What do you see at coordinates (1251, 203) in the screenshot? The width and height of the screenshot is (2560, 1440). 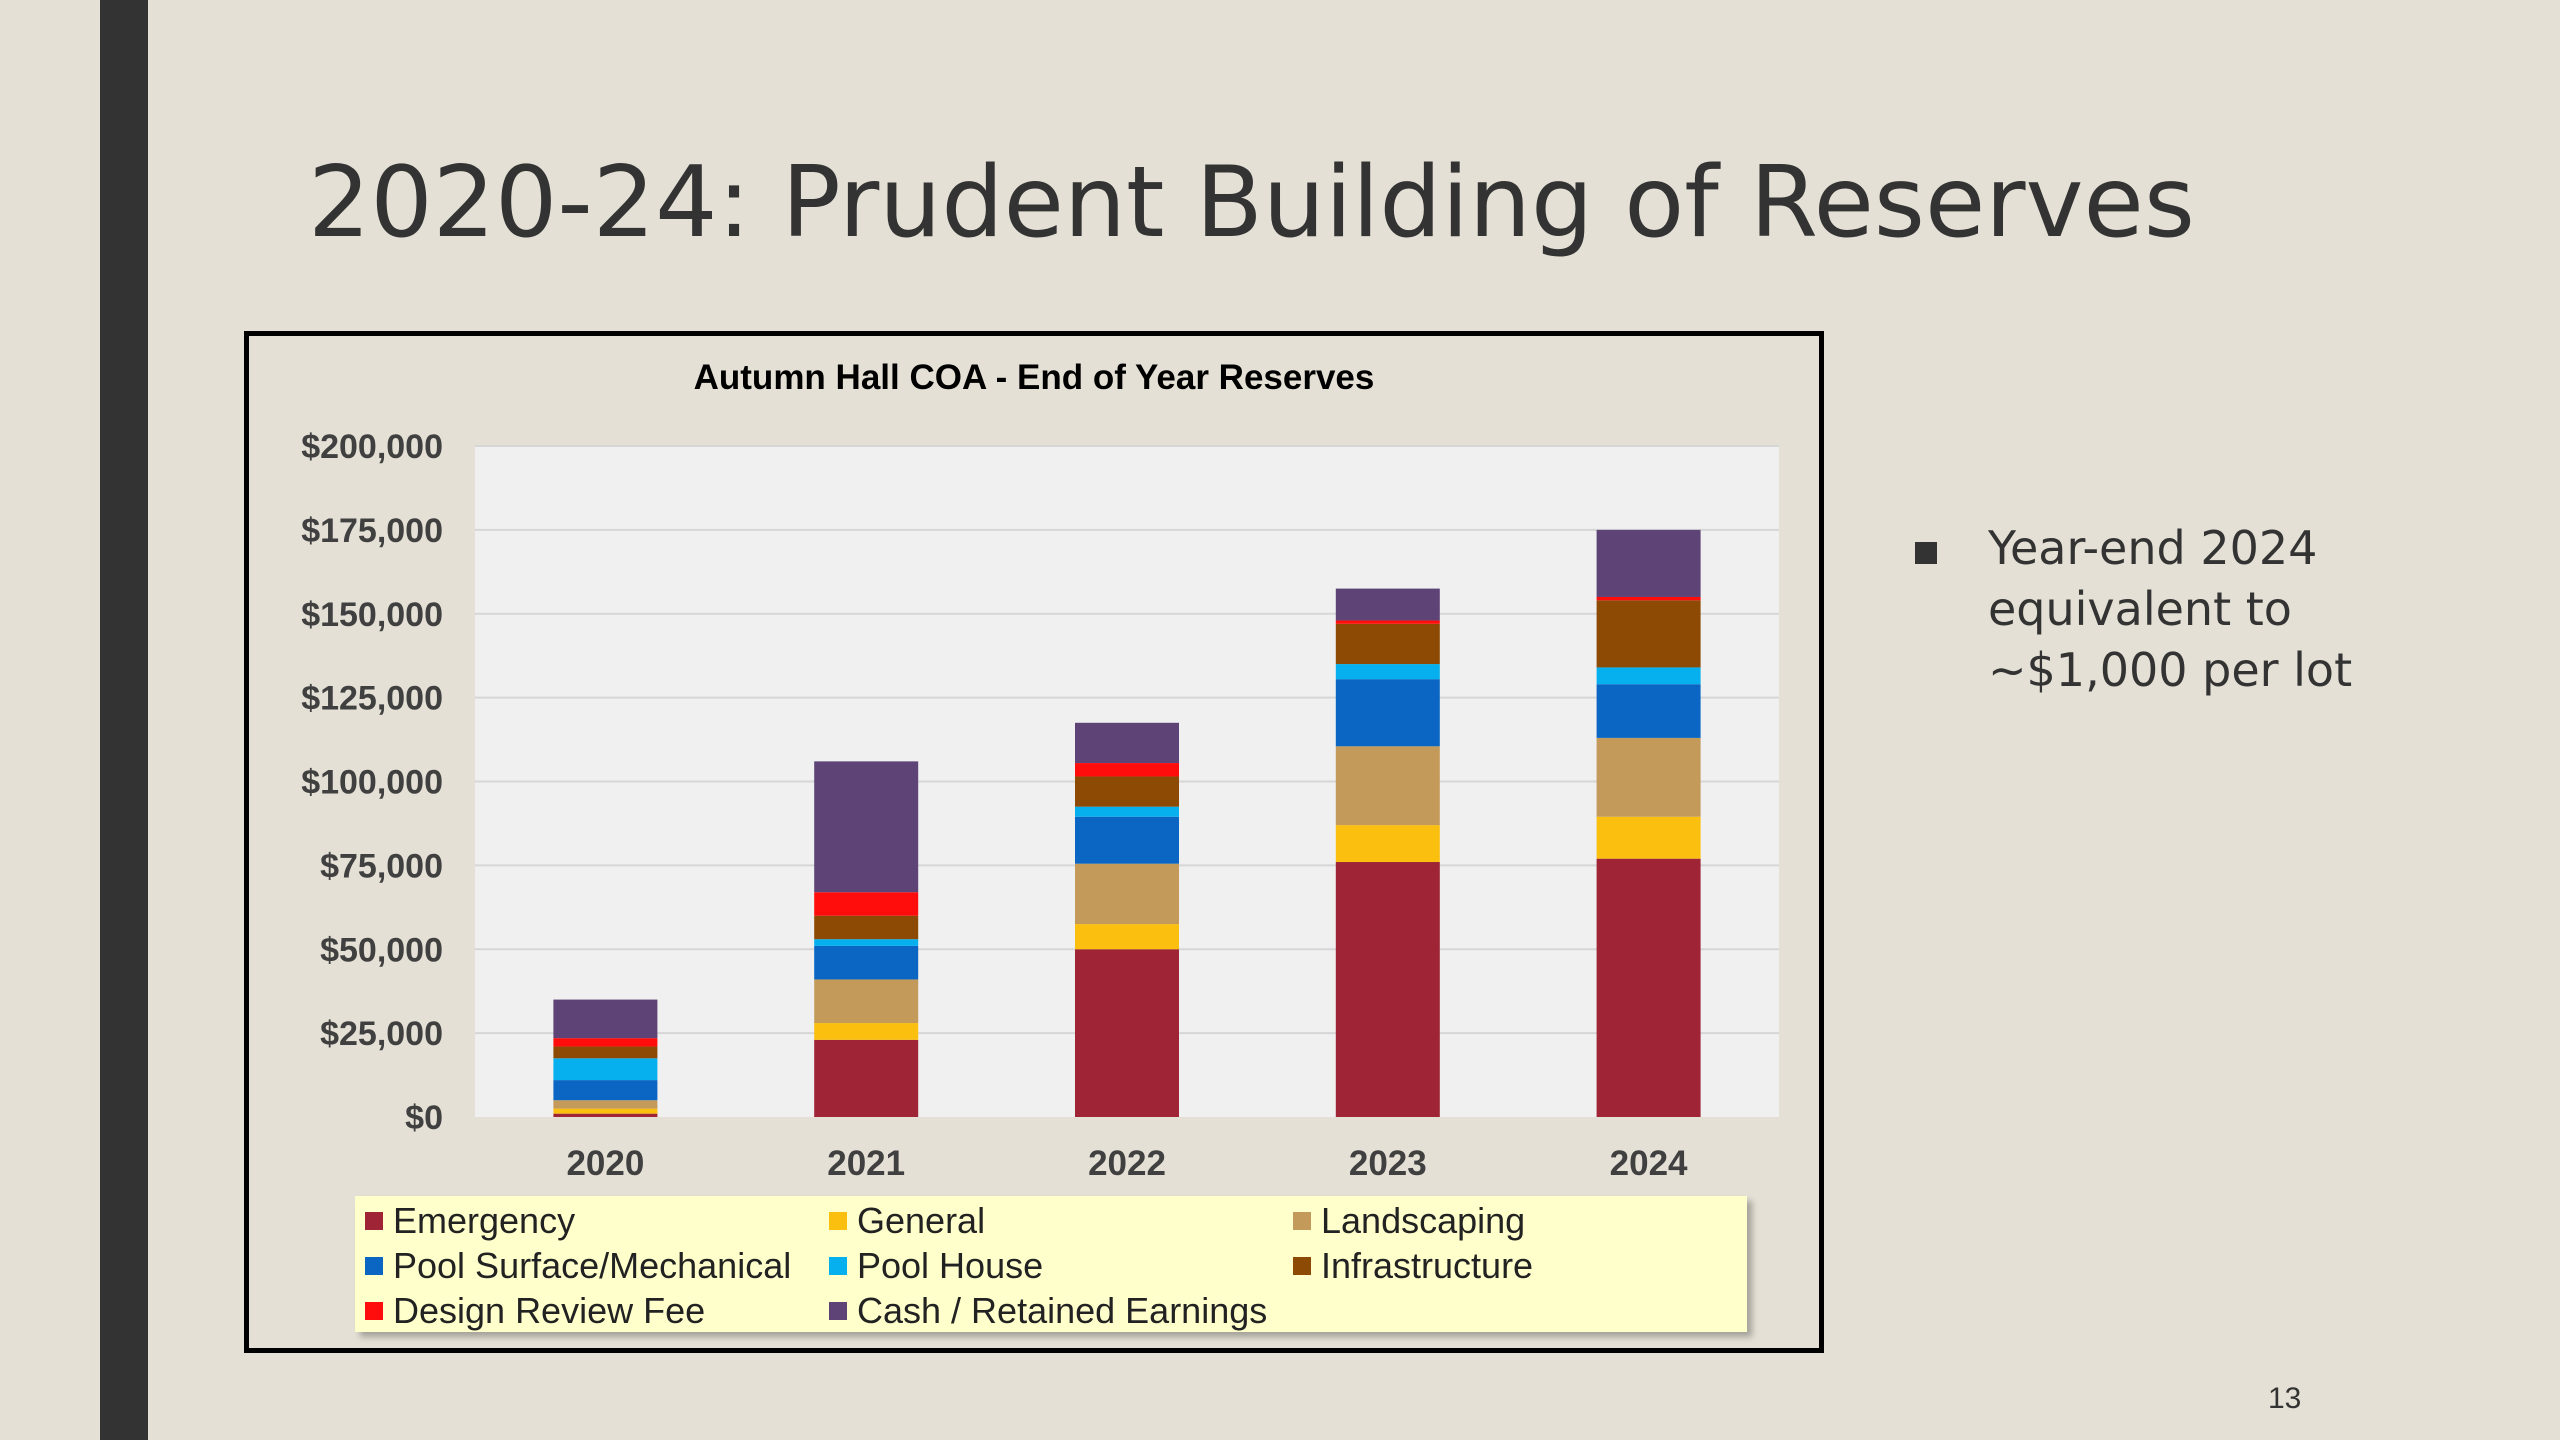 I see `slide-title: 2020-24: Prudent Building of Reserves` at bounding box center [1251, 203].